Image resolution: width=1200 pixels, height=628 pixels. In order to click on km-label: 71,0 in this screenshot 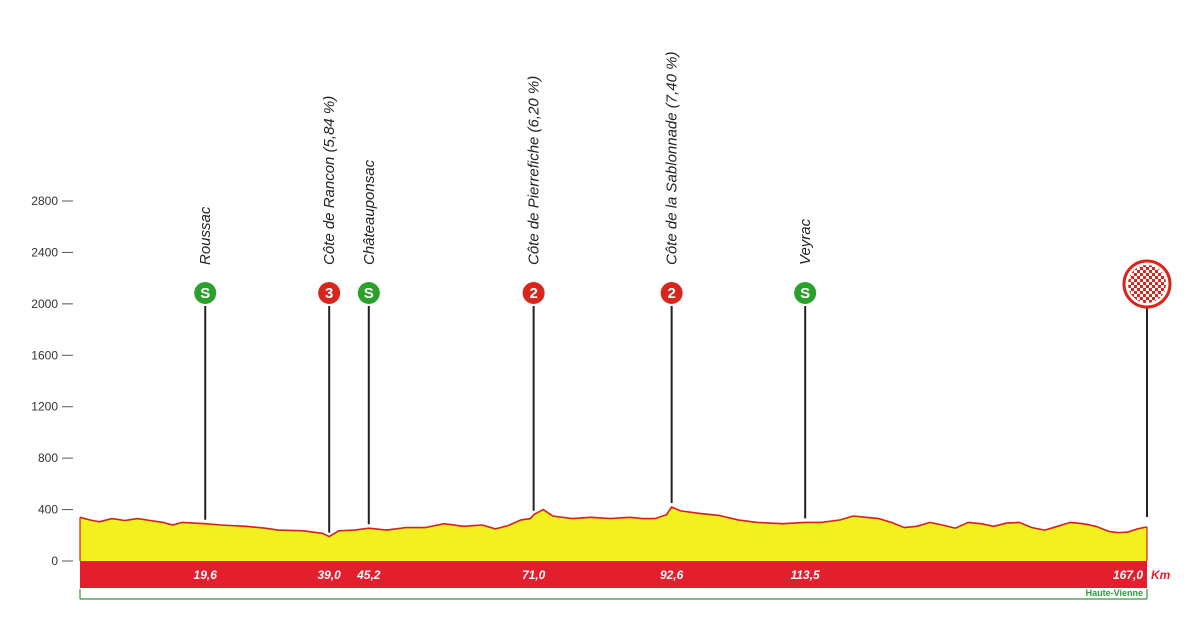, I will do `click(534, 575)`.